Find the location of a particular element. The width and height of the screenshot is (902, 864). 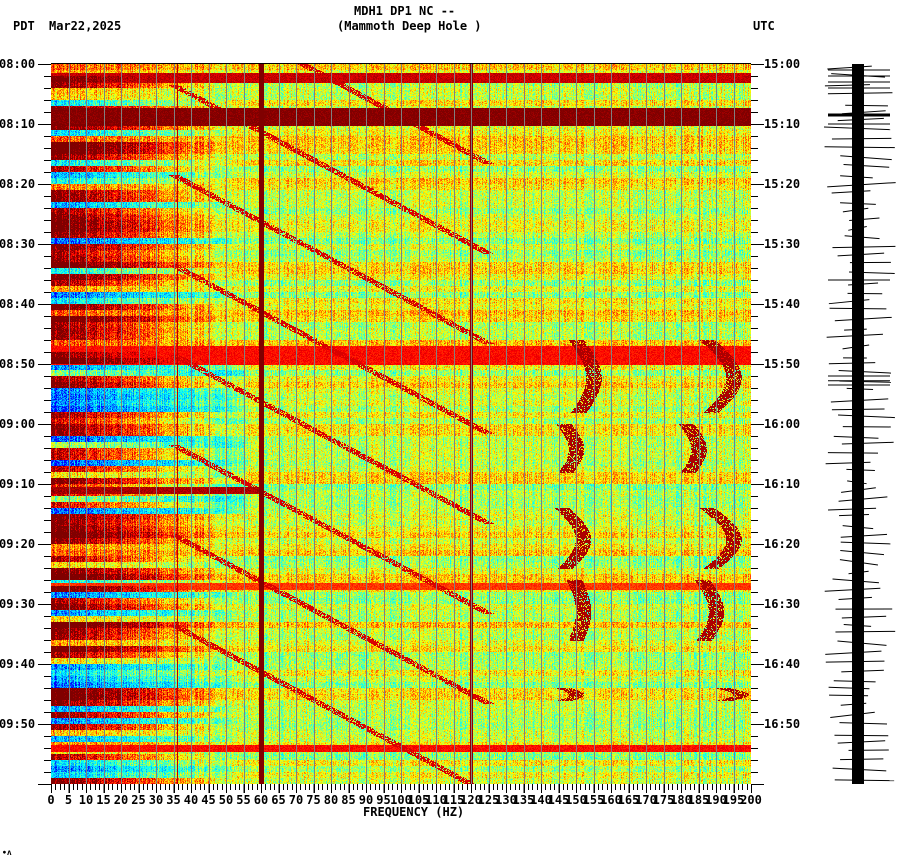

x-tick-label: 75 is located at coordinates (313, 800).